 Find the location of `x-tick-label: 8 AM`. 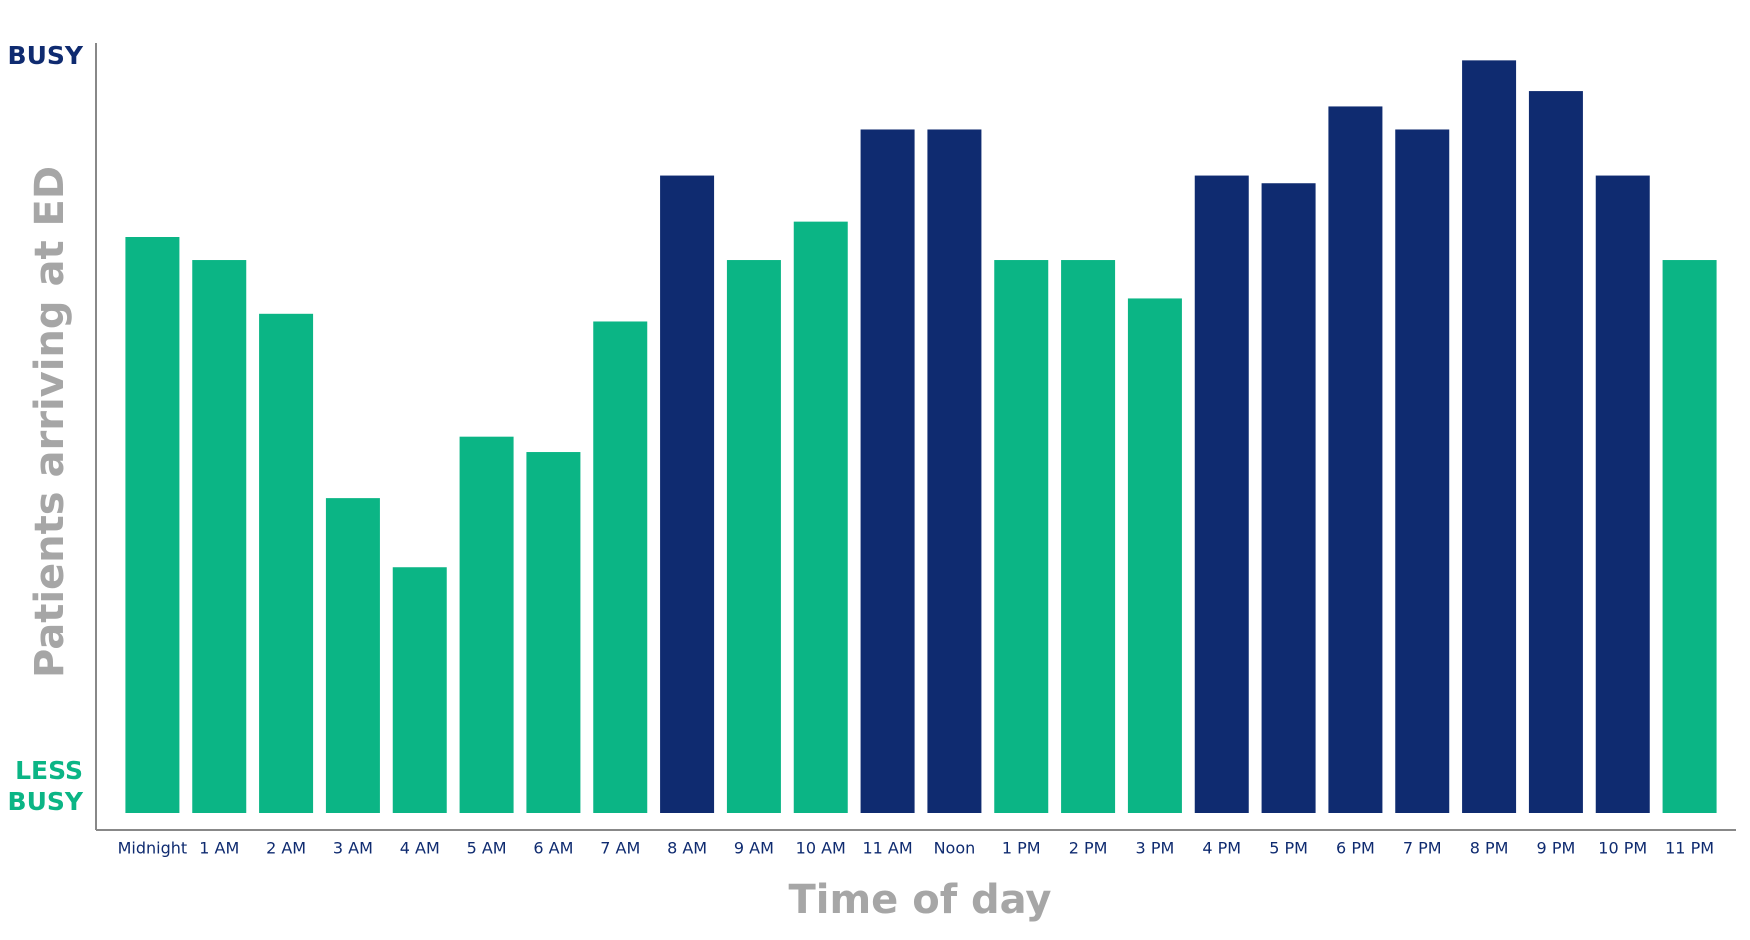

x-tick-label: 8 AM is located at coordinates (687, 848).